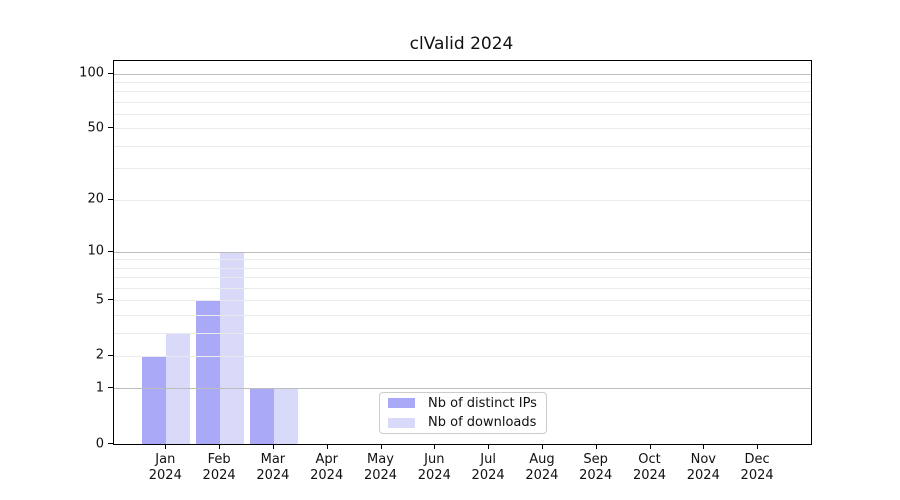 The width and height of the screenshot is (900, 500). What do you see at coordinates (232, 347) in the screenshot?
I see `bar-downloads-feb` at bounding box center [232, 347].